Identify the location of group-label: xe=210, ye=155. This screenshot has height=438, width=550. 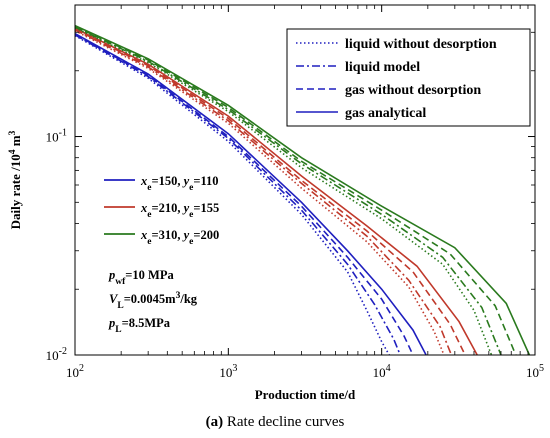
(179, 210).